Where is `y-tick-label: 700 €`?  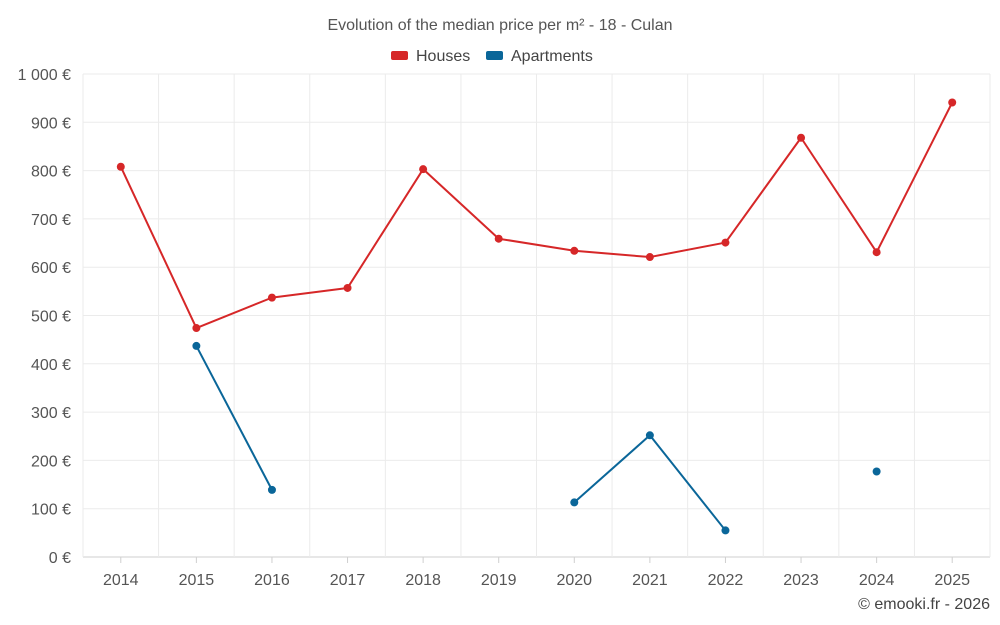
y-tick-label: 700 € is located at coordinates (51, 220).